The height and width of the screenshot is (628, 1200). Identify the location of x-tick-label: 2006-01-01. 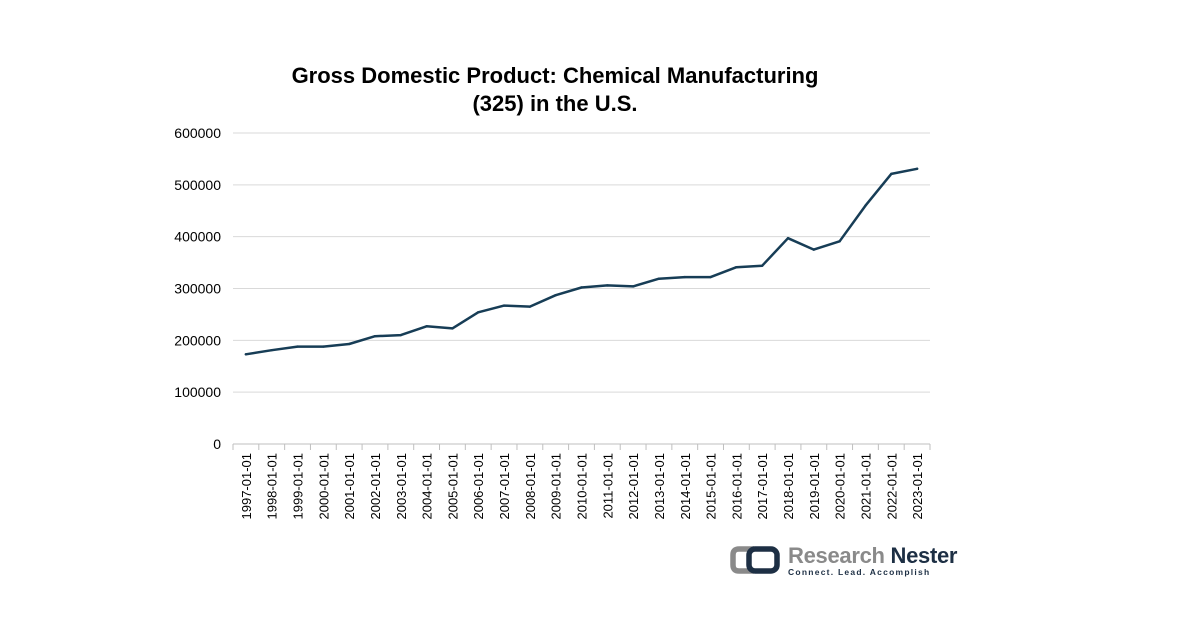
(478, 486).